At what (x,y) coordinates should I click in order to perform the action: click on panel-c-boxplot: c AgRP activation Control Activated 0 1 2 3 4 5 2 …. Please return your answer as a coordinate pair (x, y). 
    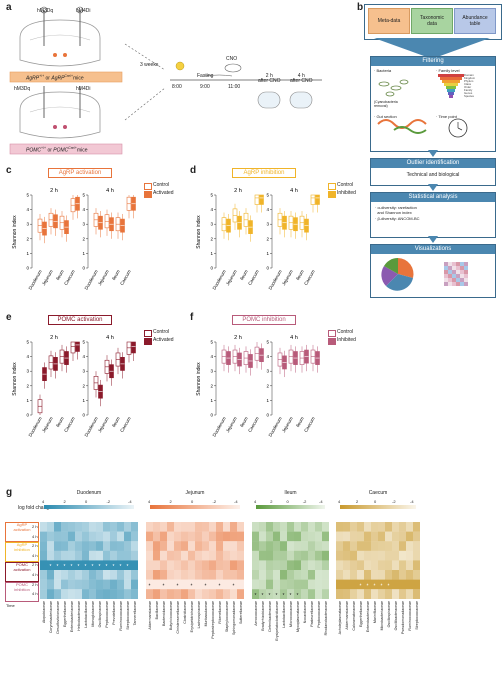
    Looking at the image, I should click on (94, 237).